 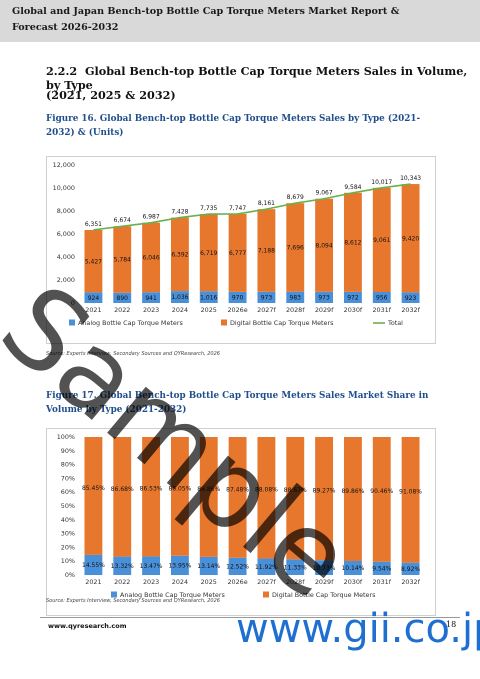 What do you see at coordinates (122, 489) in the screenshot?
I see `digital-data-label: 86.68%` at bounding box center [122, 489].